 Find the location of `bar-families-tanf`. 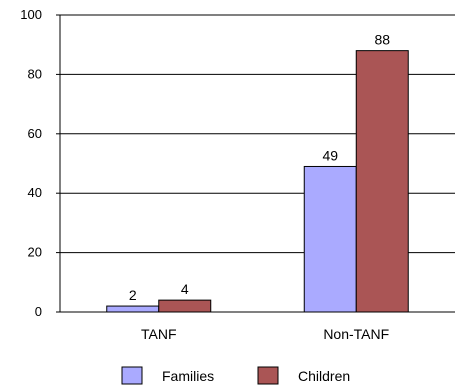

bar-families-tanf is located at coordinates (133, 309).